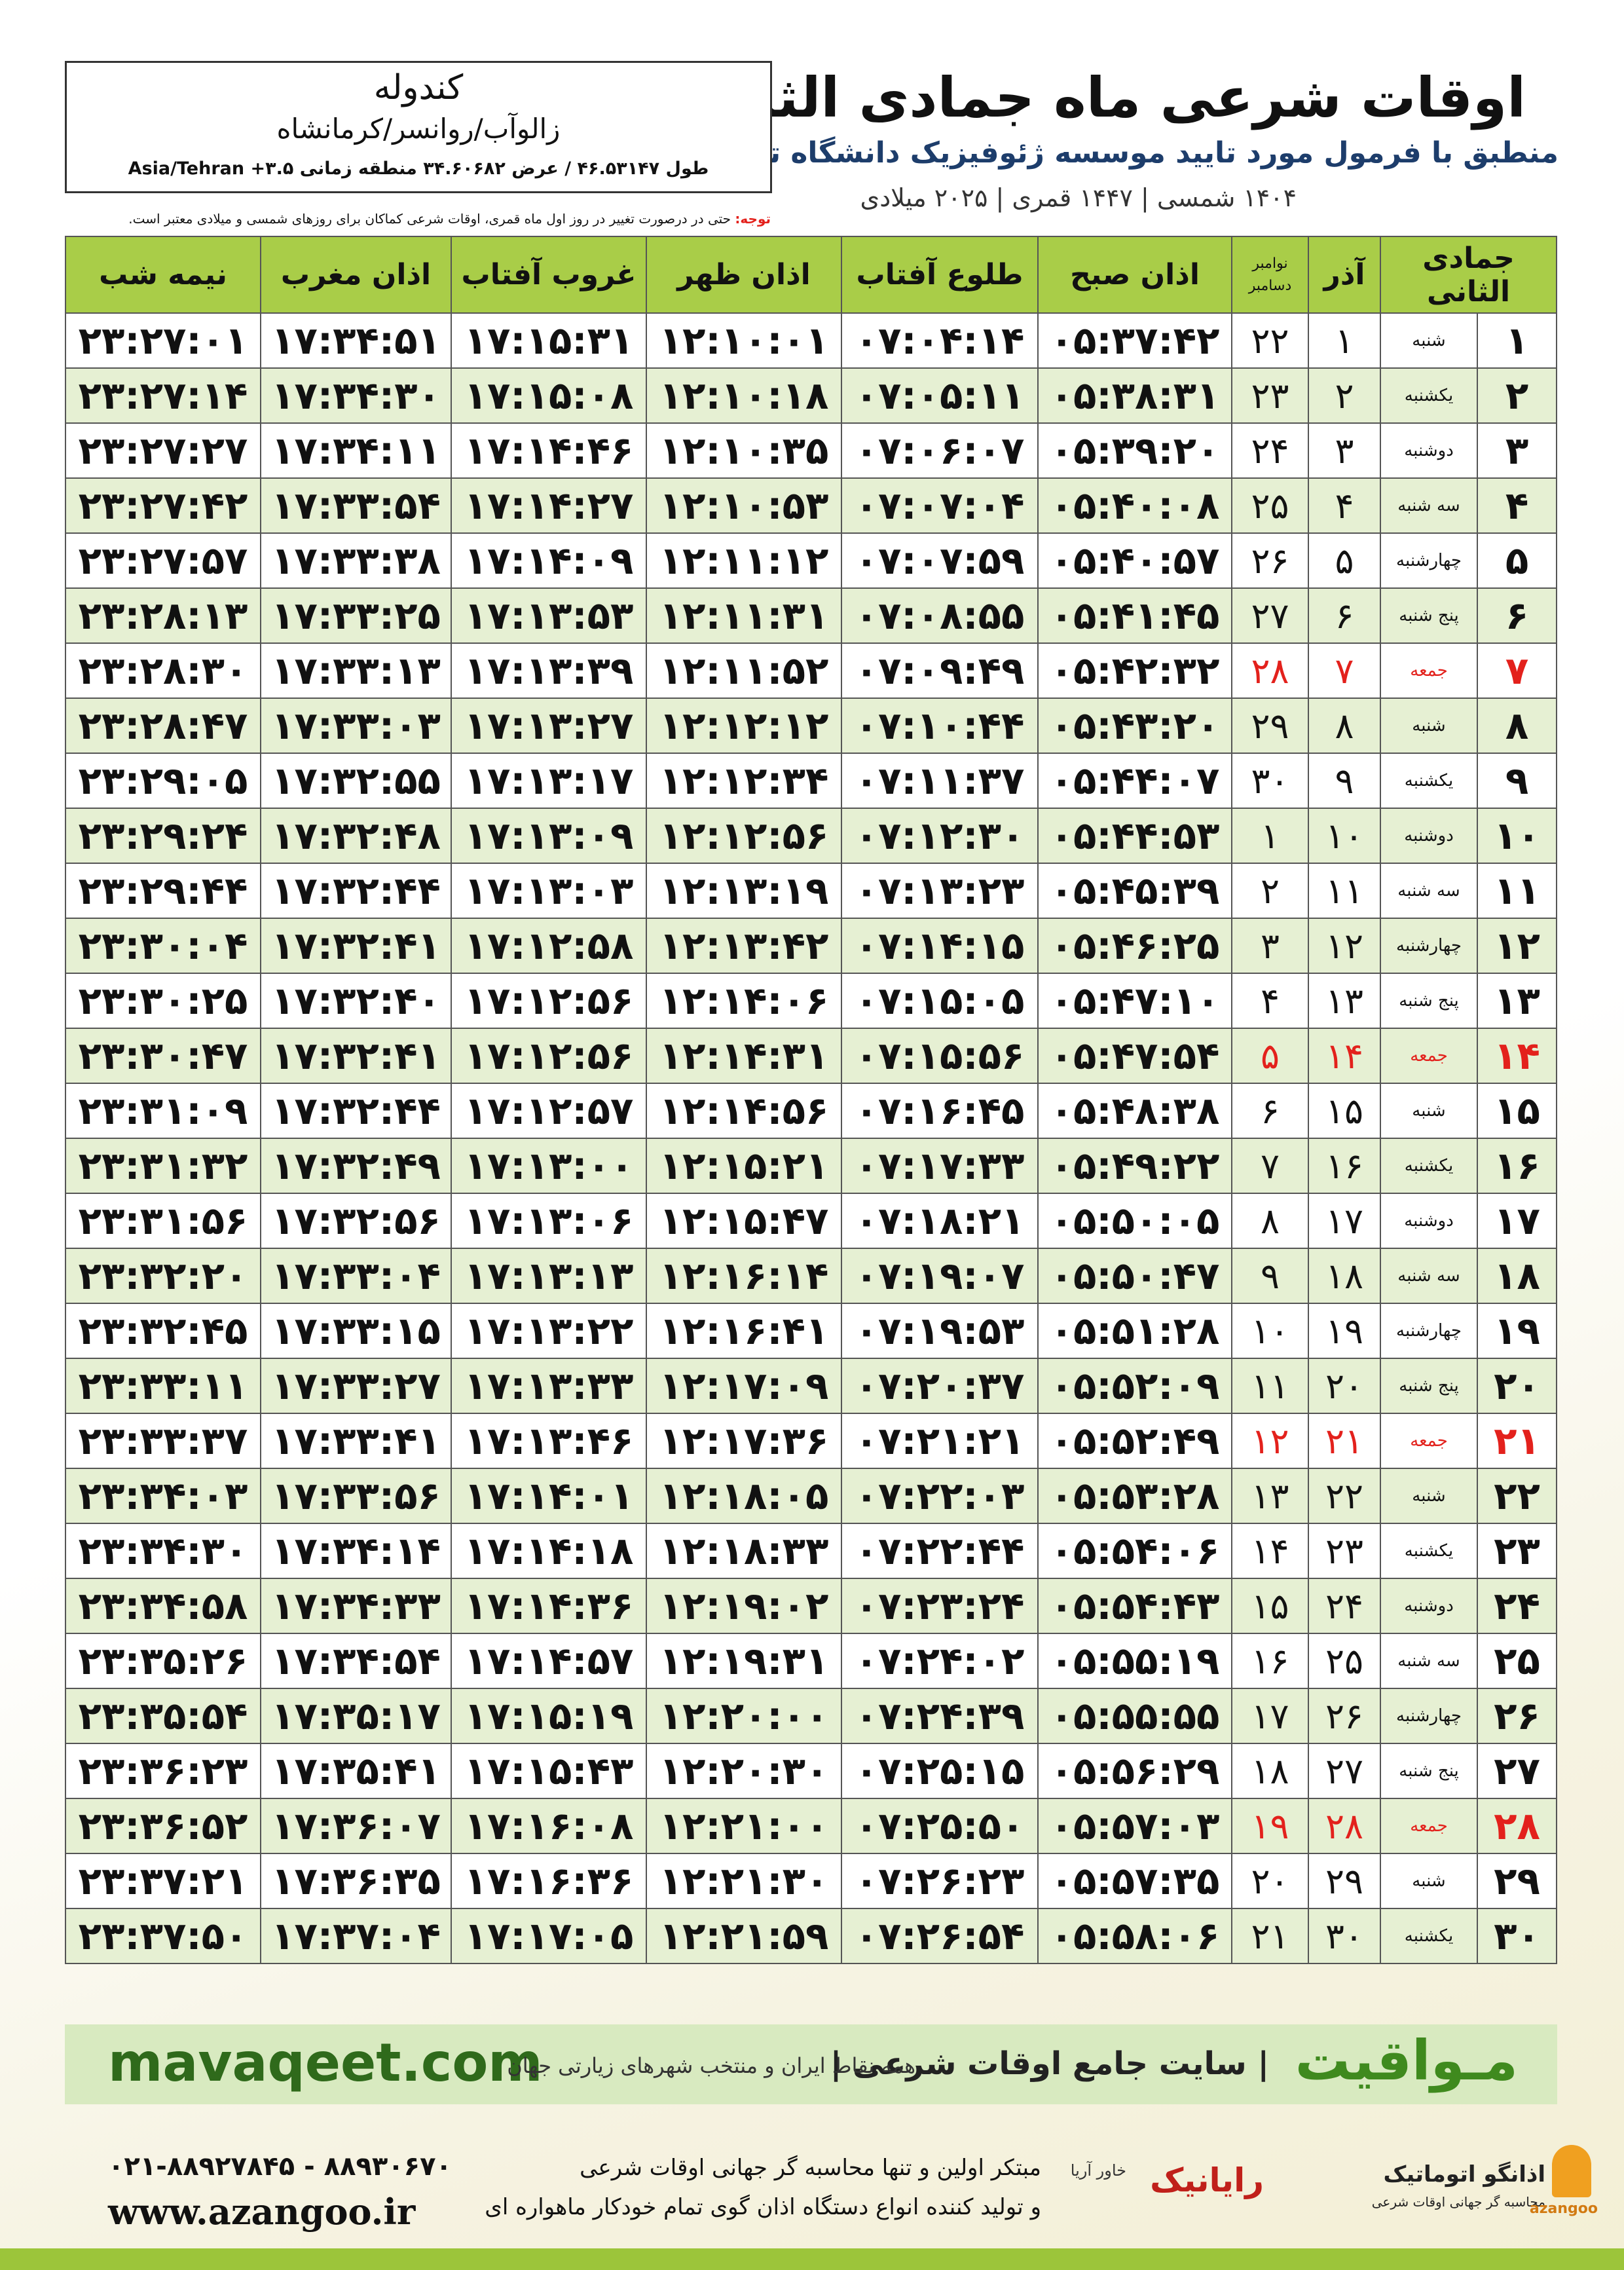  I want to click on table-cell: ۲۳:۳۴:۵۸, so click(163, 1606).